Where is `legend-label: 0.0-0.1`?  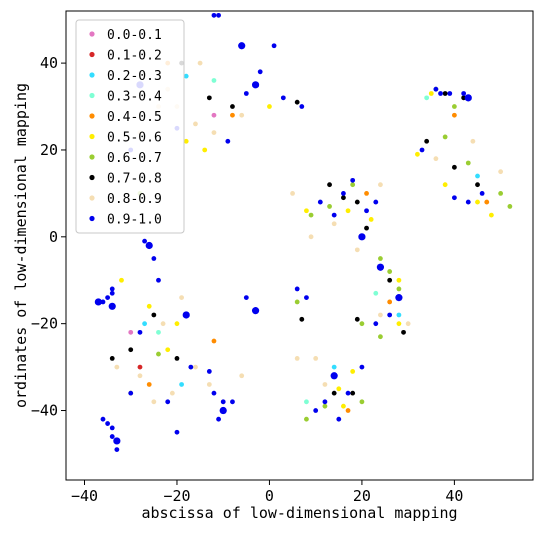 legend-label: 0.0-0.1 is located at coordinates (134, 35).